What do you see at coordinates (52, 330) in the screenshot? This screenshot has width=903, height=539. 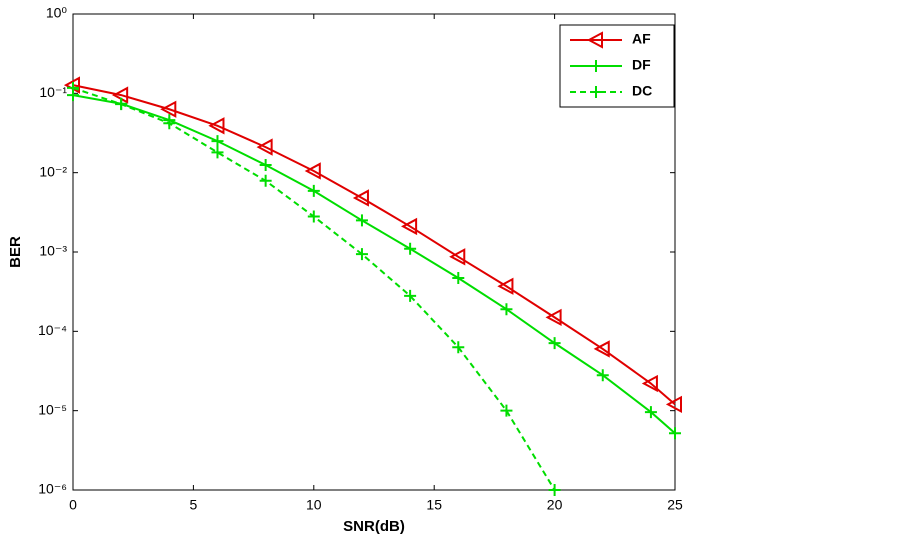 I see `y-tick-label: 10⁻⁴` at bounding box center [52, 330].